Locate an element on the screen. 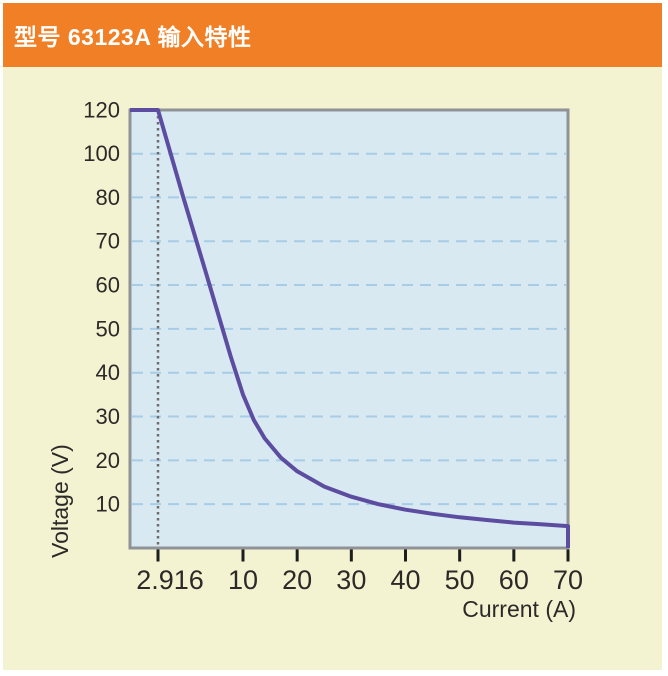  y-tick-label: 30 is located at coordinates (108, 416).